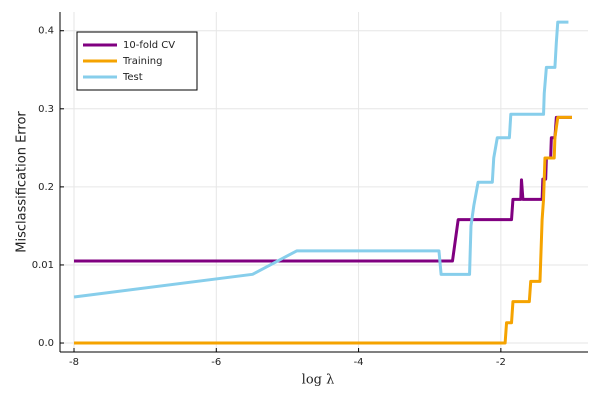 The height and width of the screenshot is (404, 600). Describe the element at coordinates (149, 45) in the screenshot. I see `legend-label: 10-fold CV` at that location.